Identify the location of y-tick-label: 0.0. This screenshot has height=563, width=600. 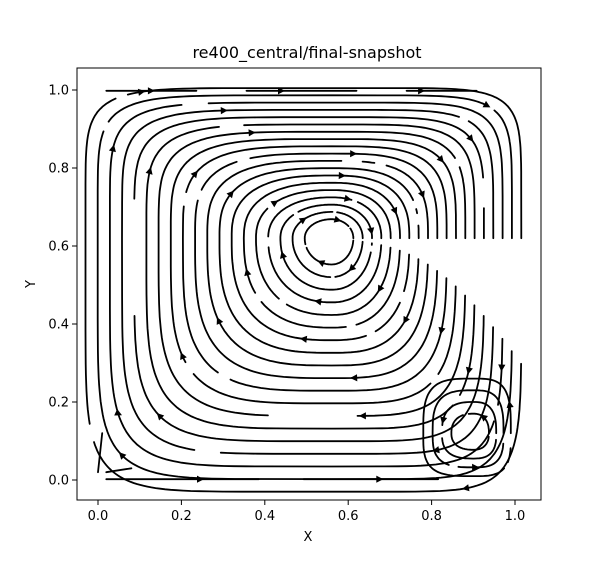
(58, 481).